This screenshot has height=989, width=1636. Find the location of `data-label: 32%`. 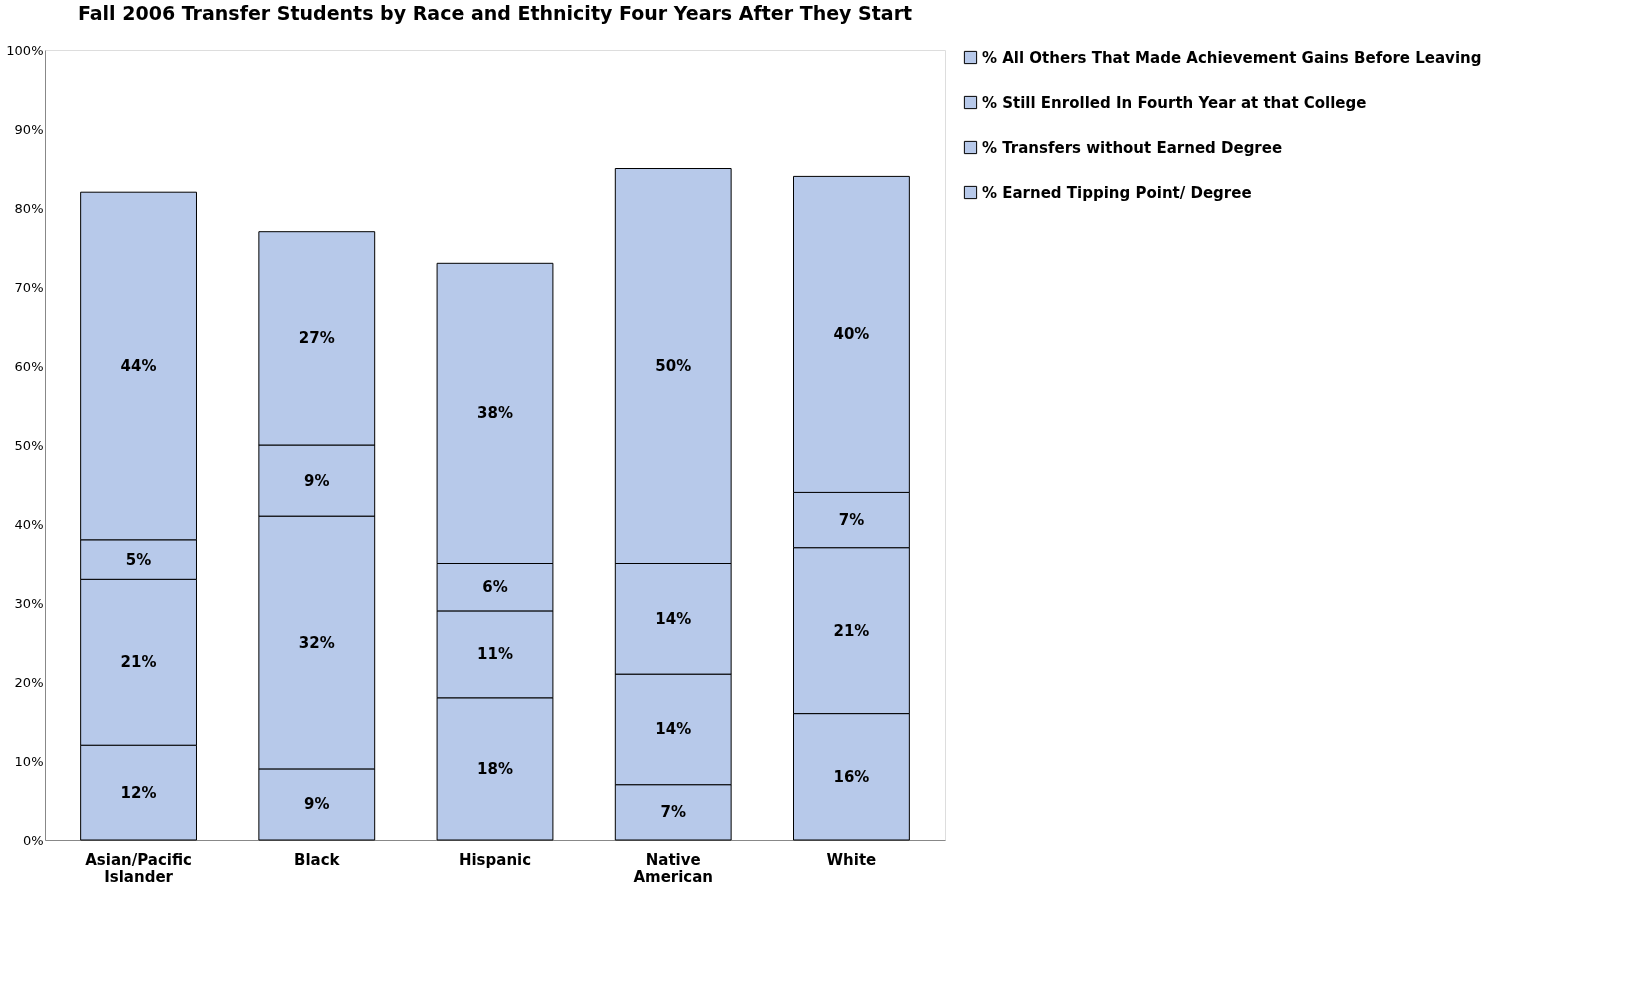

data-label: 32% is located at coordinates (316, 642).